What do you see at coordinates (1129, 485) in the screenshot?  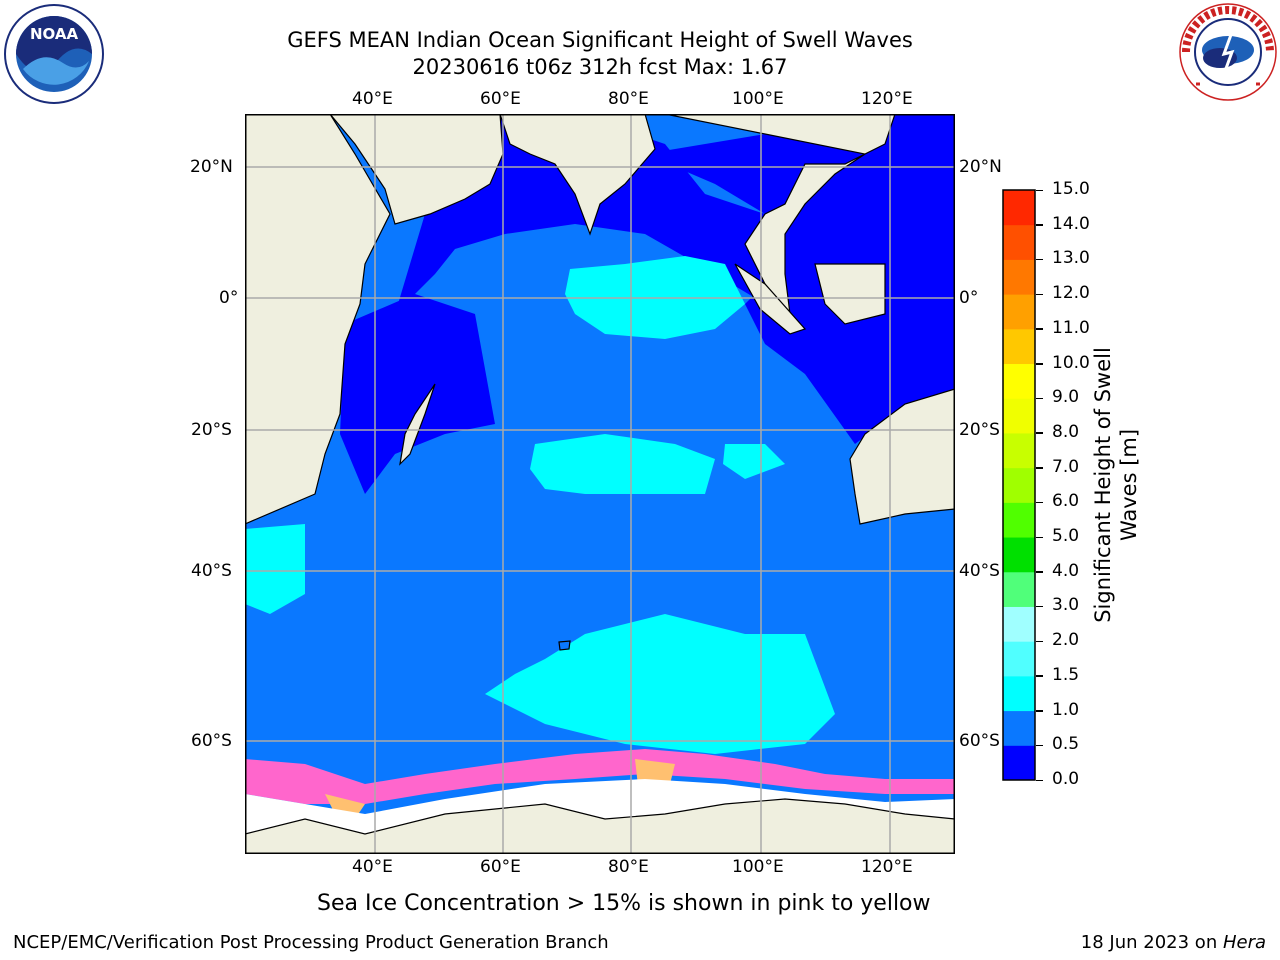 I see `colorbar-label-line2: Waves [m]` at bounding box center [1129, 485].